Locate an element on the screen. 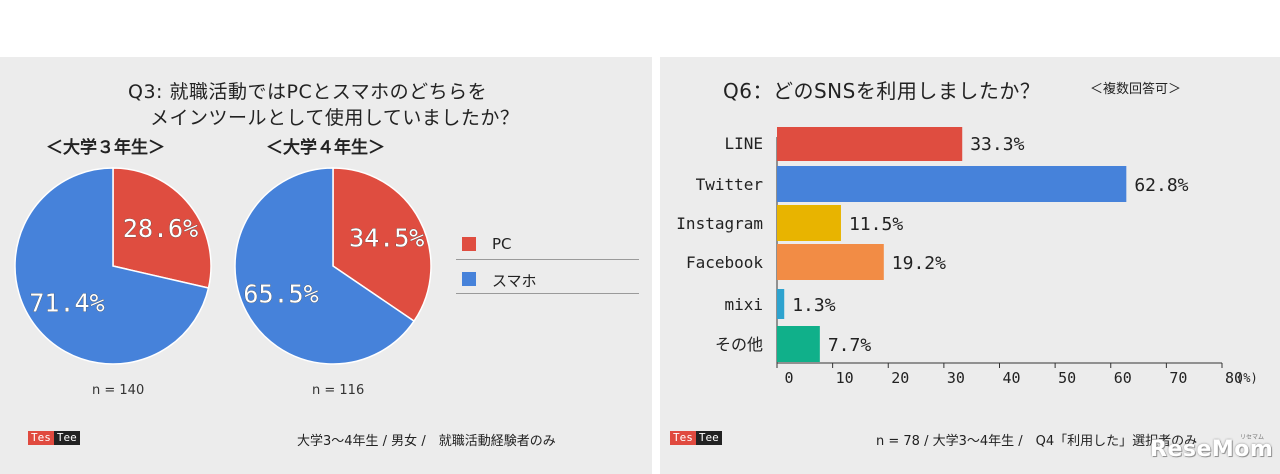  resemom-watermark: ReseMom is located at coordinates (1212, 449).